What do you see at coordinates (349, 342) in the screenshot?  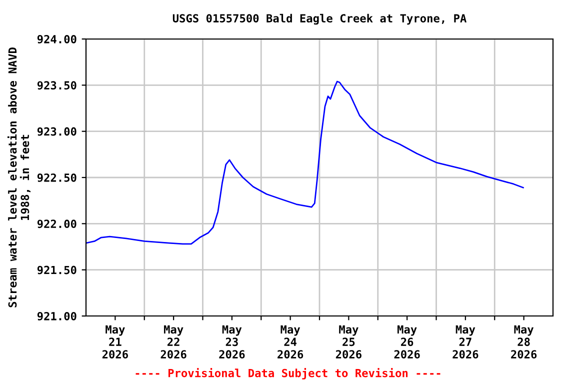 I see `x-tick-label: May 25 2026` at bounding box center [349, 342].